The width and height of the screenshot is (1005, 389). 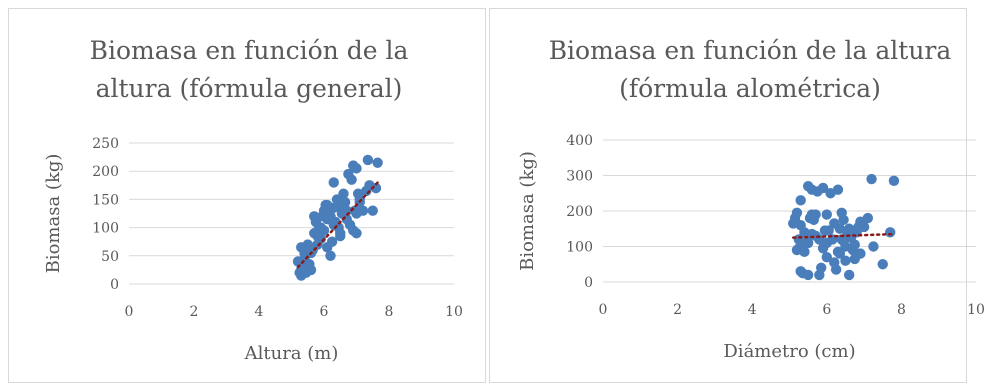 I want to click on x-axis-title: Diámetro (cm), so click(x=789, y=351).